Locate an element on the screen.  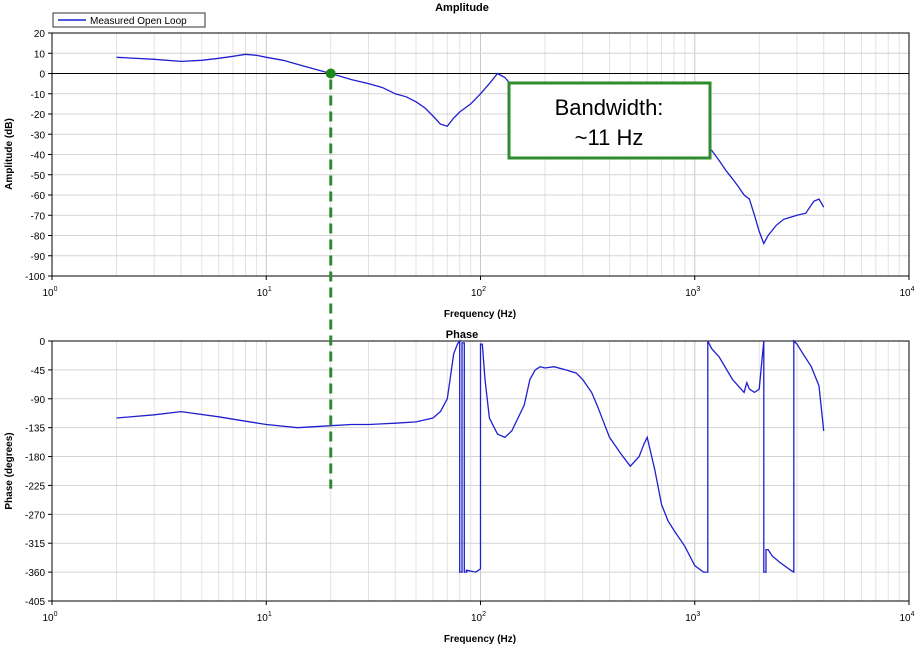
amplitude-y-tick-label: -80 is located at coordinates (38, 237).